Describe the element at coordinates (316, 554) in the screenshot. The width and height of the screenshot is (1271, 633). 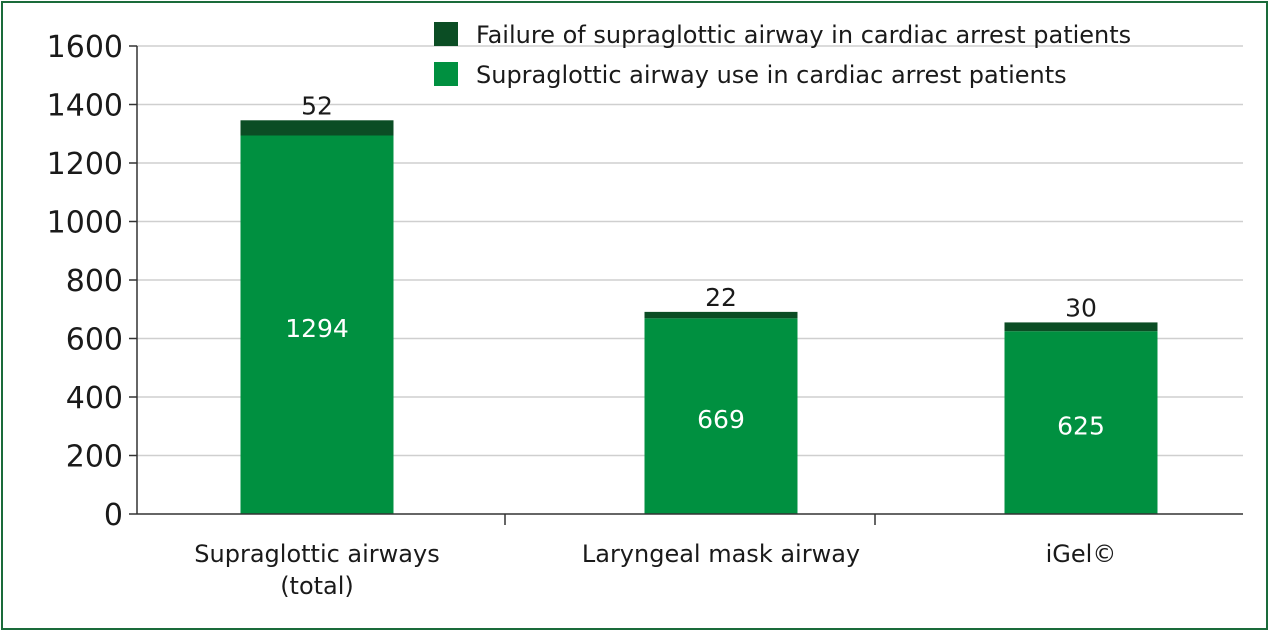
I see `x-category-label: Supraglottic airways` at that location.